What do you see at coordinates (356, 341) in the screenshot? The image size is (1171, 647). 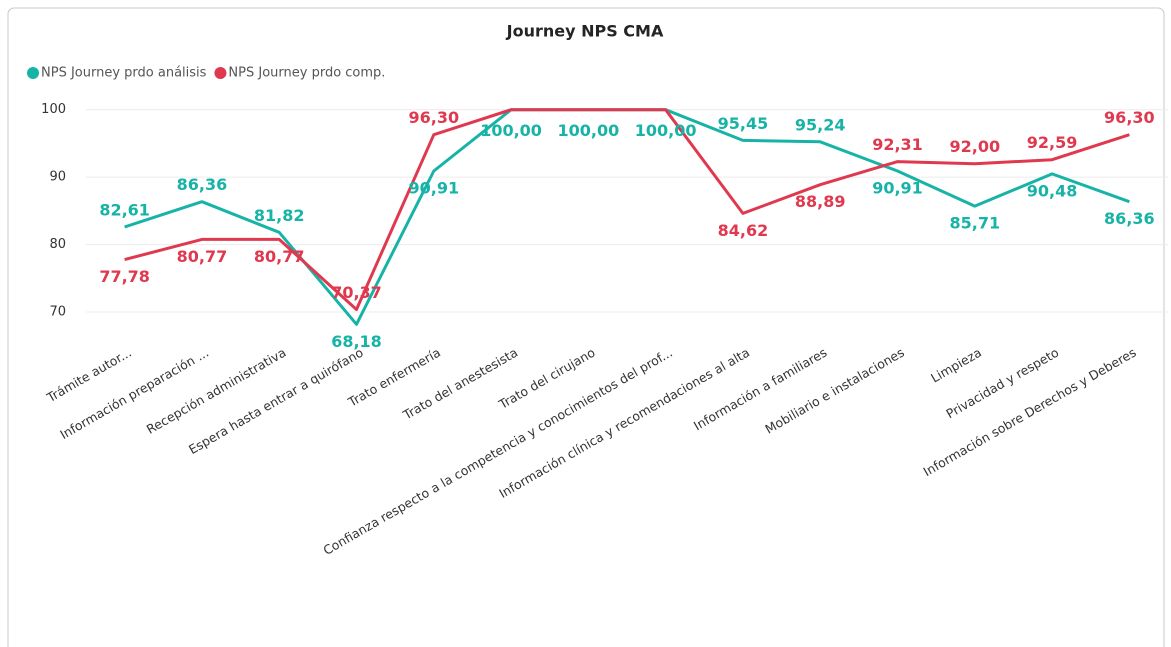 I see `data-label: 68,18` at bounding box center [356, 341].